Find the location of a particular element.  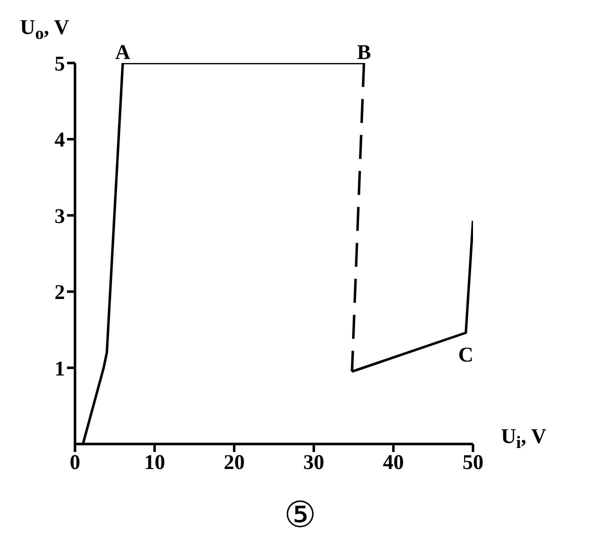

x-tick-label: 40 is located at coordinates (393, 462).